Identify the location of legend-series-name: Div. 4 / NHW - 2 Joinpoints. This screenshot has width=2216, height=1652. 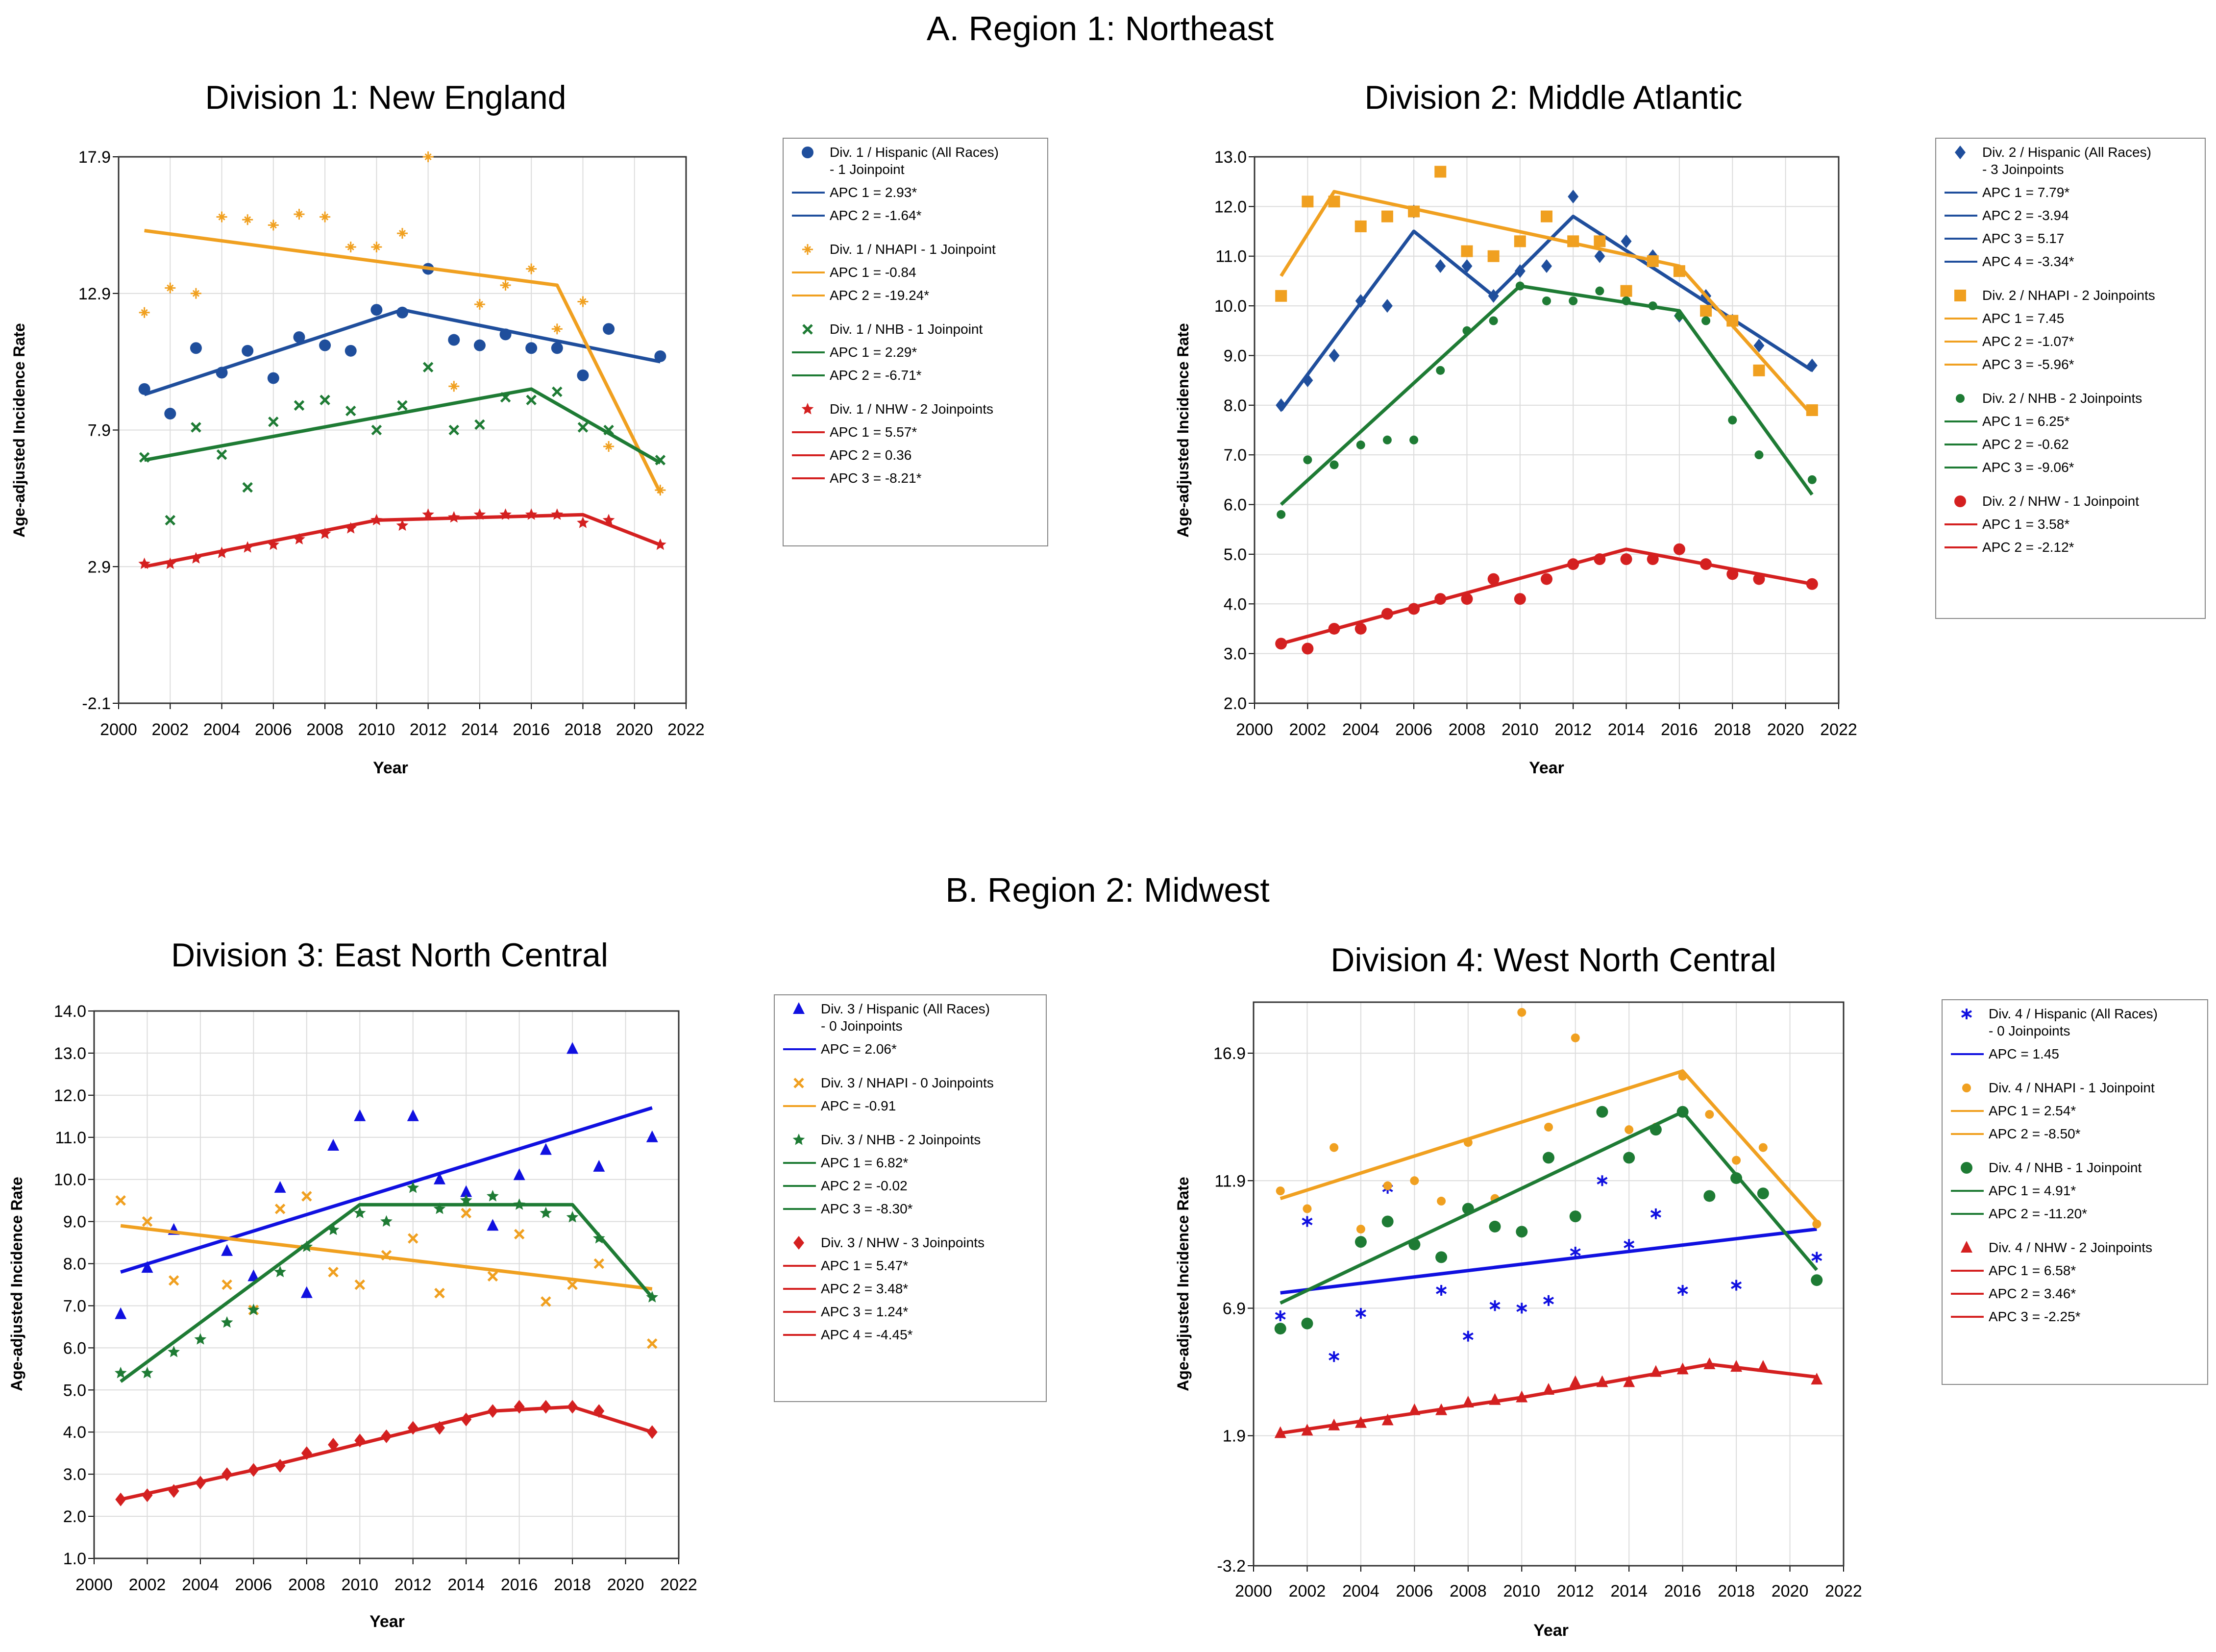
(2070, 1247).